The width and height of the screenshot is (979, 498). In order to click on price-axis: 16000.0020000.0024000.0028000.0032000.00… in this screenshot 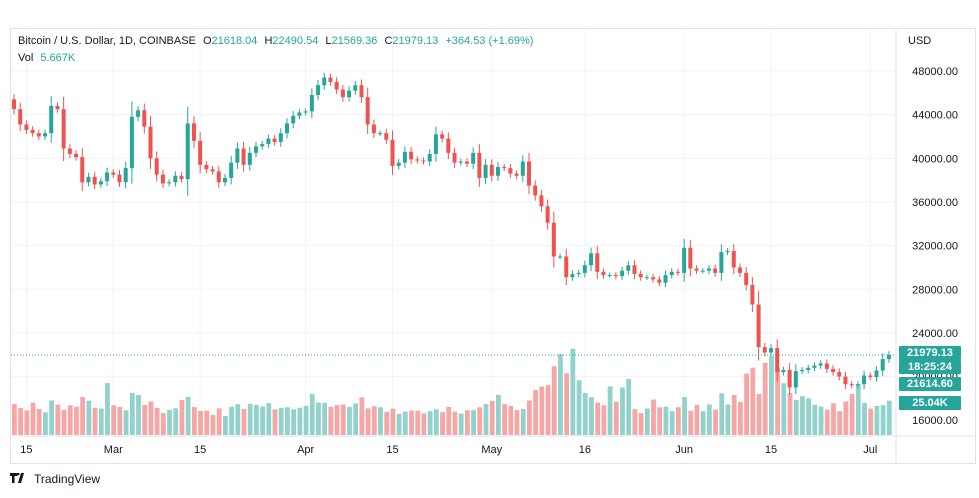, I will do `click(926, 246)`.